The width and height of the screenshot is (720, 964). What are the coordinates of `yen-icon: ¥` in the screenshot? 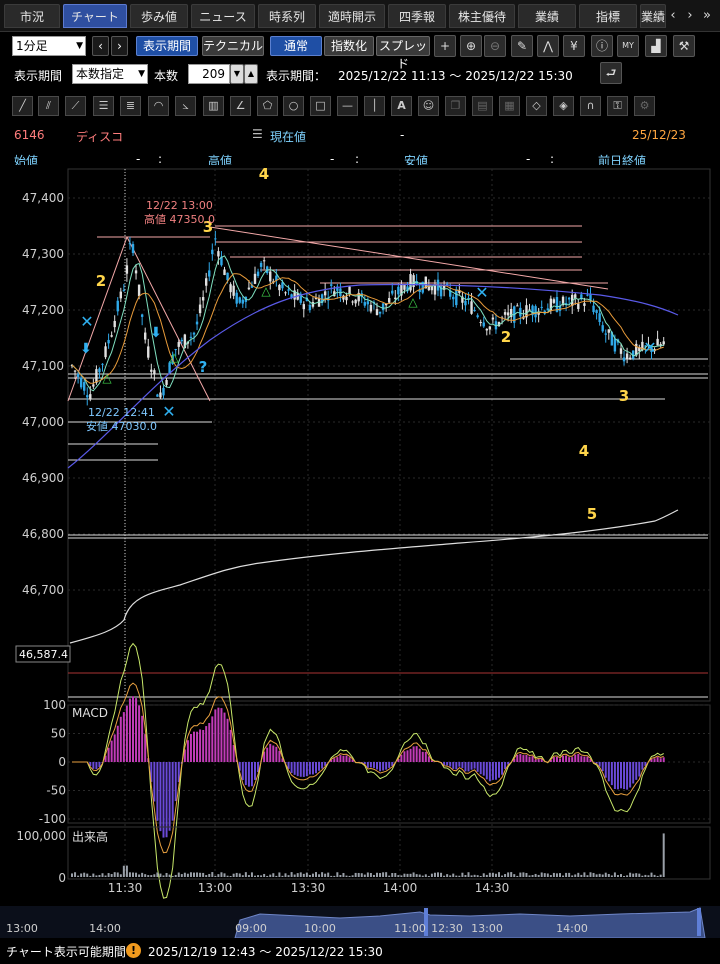 It's located at (574, 46).